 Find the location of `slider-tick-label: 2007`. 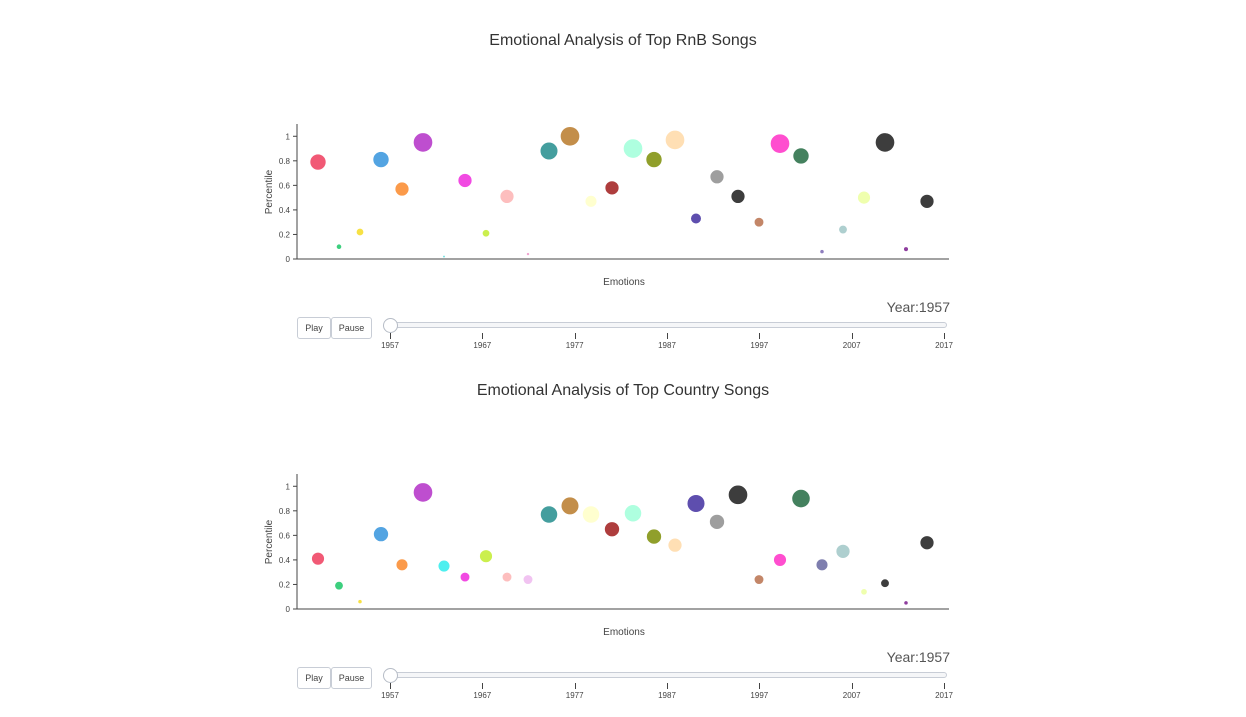

slider-tick-label: 2007 is located at coordinates (851, 345).